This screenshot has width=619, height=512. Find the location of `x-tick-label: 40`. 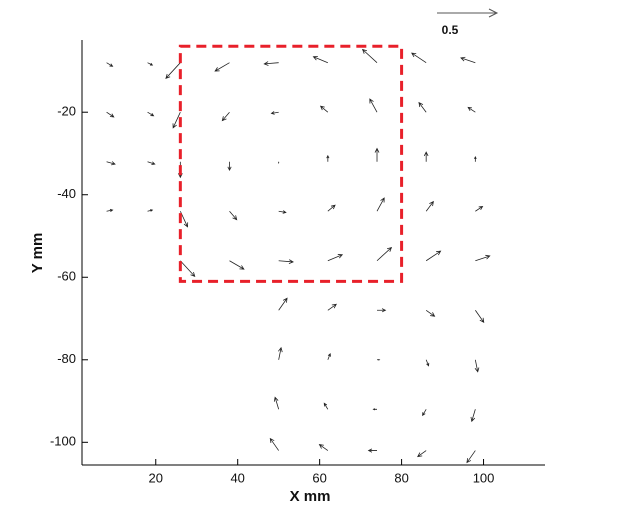

x-tick-label: 40 is located at coordinates (237, 477).